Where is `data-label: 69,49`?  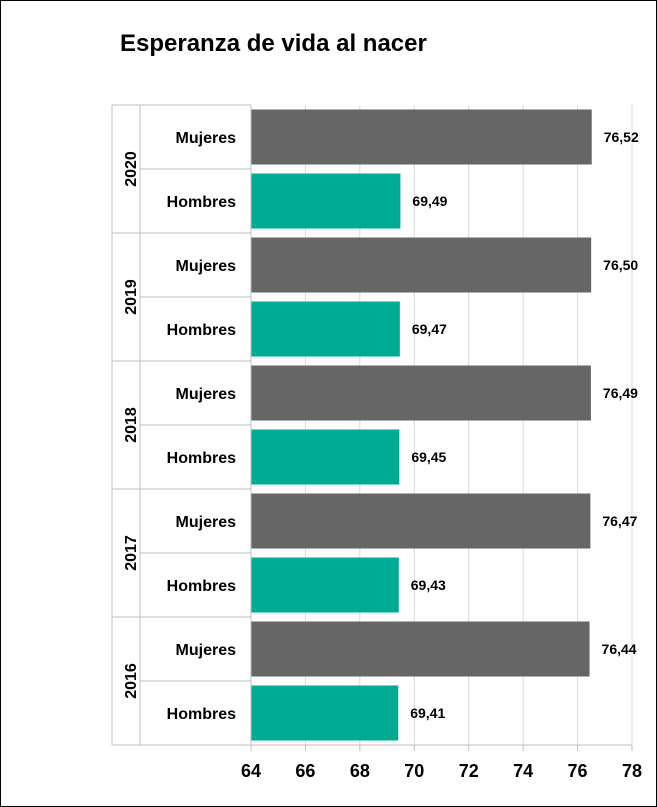
data-label: 69,49 is located at coordinates (429, 201).